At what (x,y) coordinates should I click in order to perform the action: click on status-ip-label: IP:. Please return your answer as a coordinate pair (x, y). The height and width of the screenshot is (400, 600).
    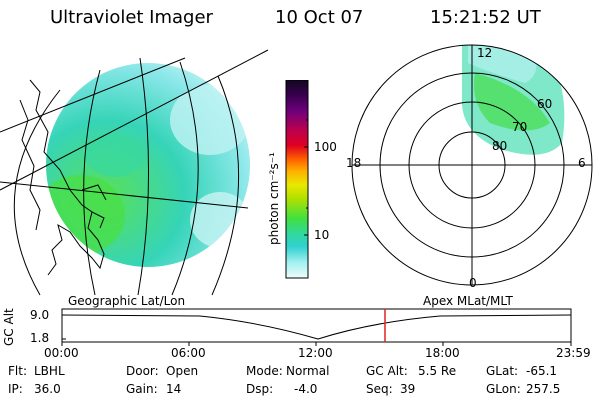
    Looking at the image, I should click on (15, 389).